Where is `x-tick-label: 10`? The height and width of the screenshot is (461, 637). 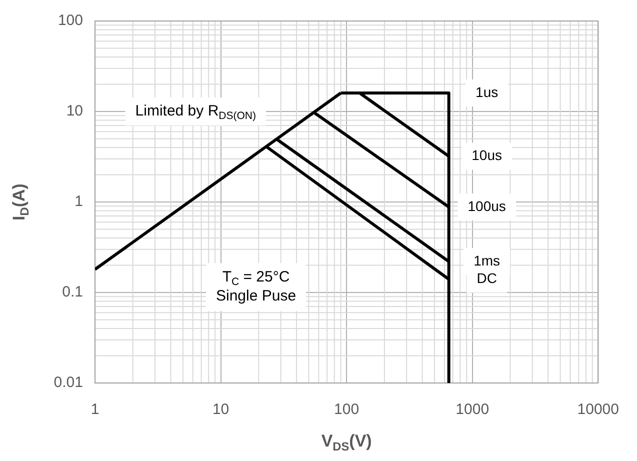
x-tick-label: 10 is located at coordinates (221, 409).